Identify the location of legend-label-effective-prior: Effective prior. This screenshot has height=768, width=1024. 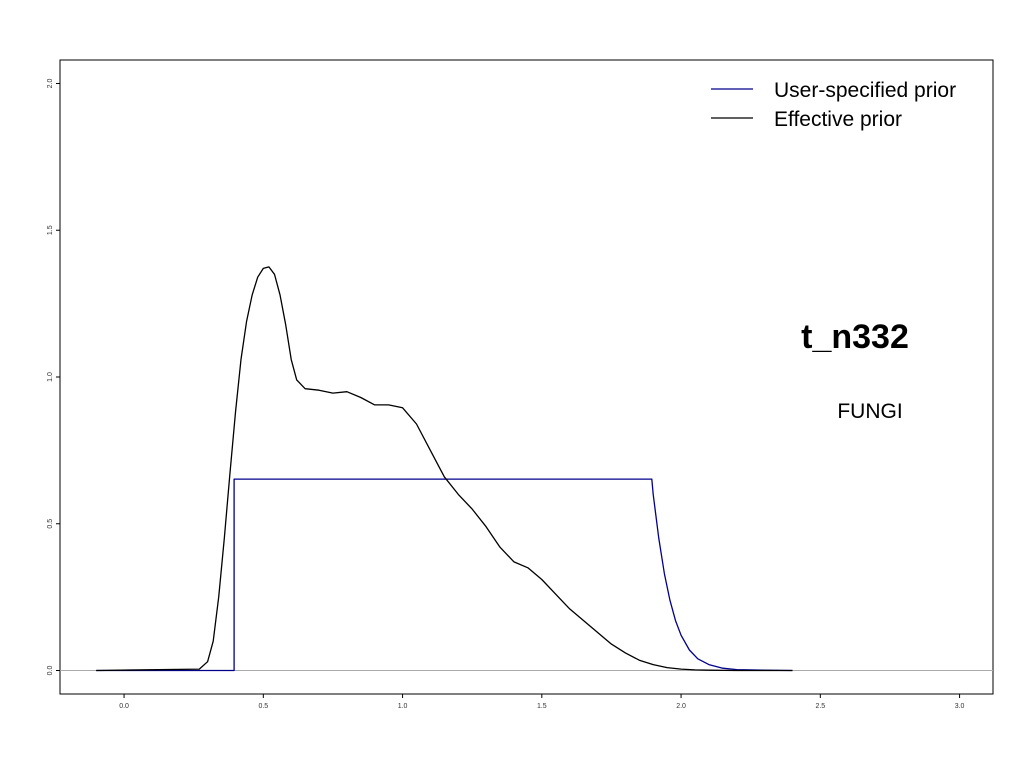
(838, 119).